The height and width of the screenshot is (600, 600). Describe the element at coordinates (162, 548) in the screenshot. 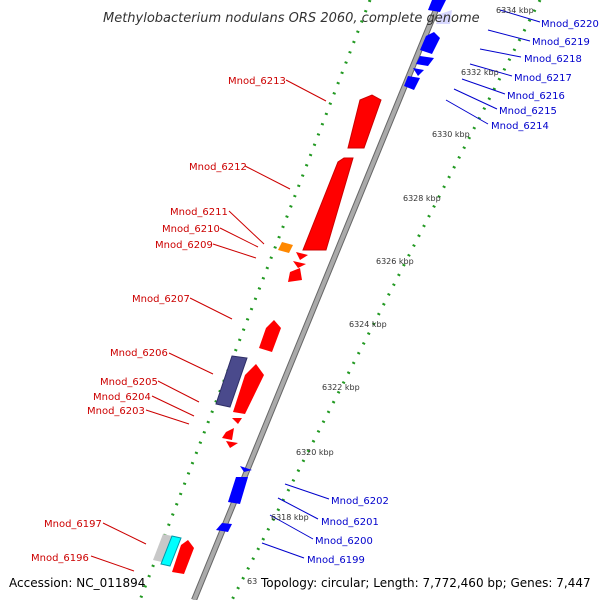

I see `feature-grey` at that location.